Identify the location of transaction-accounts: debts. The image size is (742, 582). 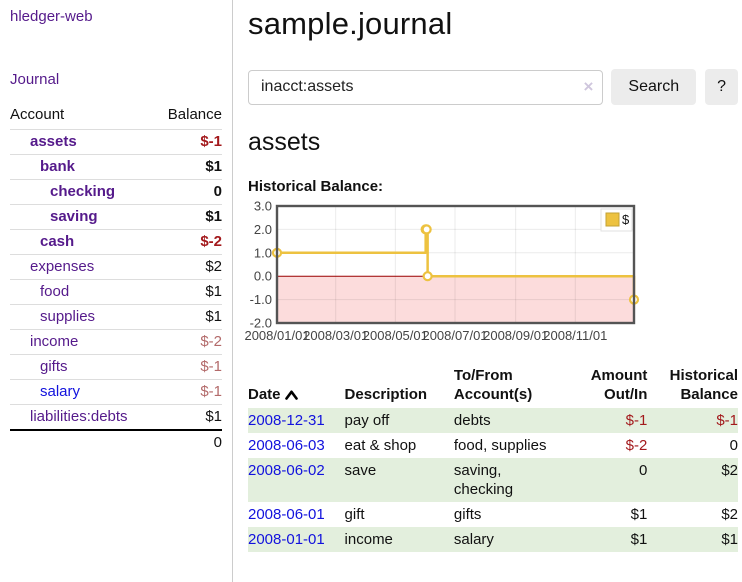
(472, 420).